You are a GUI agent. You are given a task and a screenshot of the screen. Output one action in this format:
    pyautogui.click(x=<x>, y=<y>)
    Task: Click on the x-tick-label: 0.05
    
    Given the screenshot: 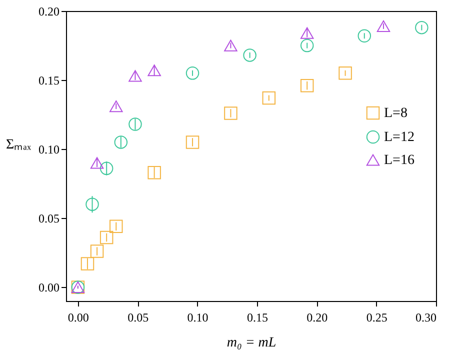 What is the action you would take?
    pyautogui.click(x=138, y=317)
    